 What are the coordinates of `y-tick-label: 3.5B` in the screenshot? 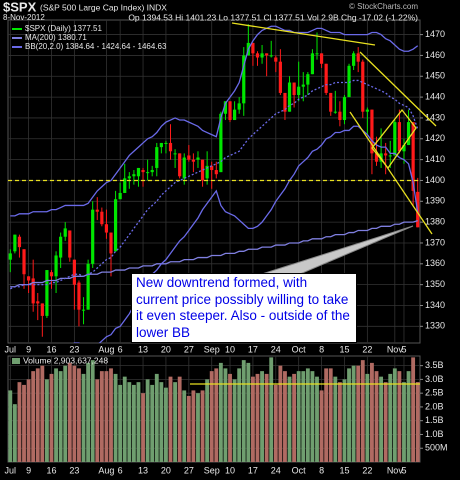 It's located at (434, 365).